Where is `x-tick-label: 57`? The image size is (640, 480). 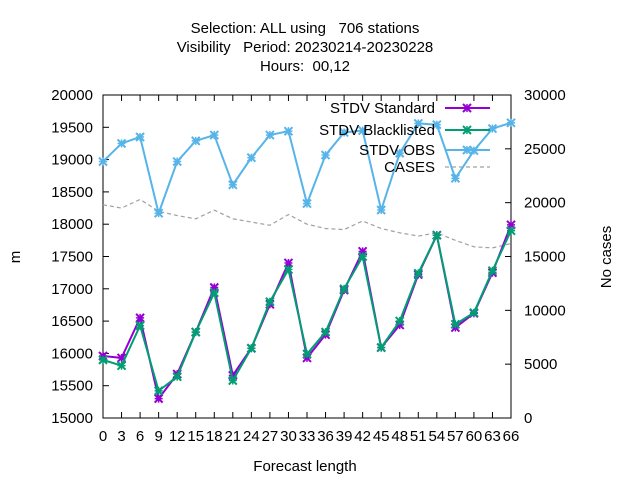
x-tick-label: 57 is located at coordinates (455, 436).